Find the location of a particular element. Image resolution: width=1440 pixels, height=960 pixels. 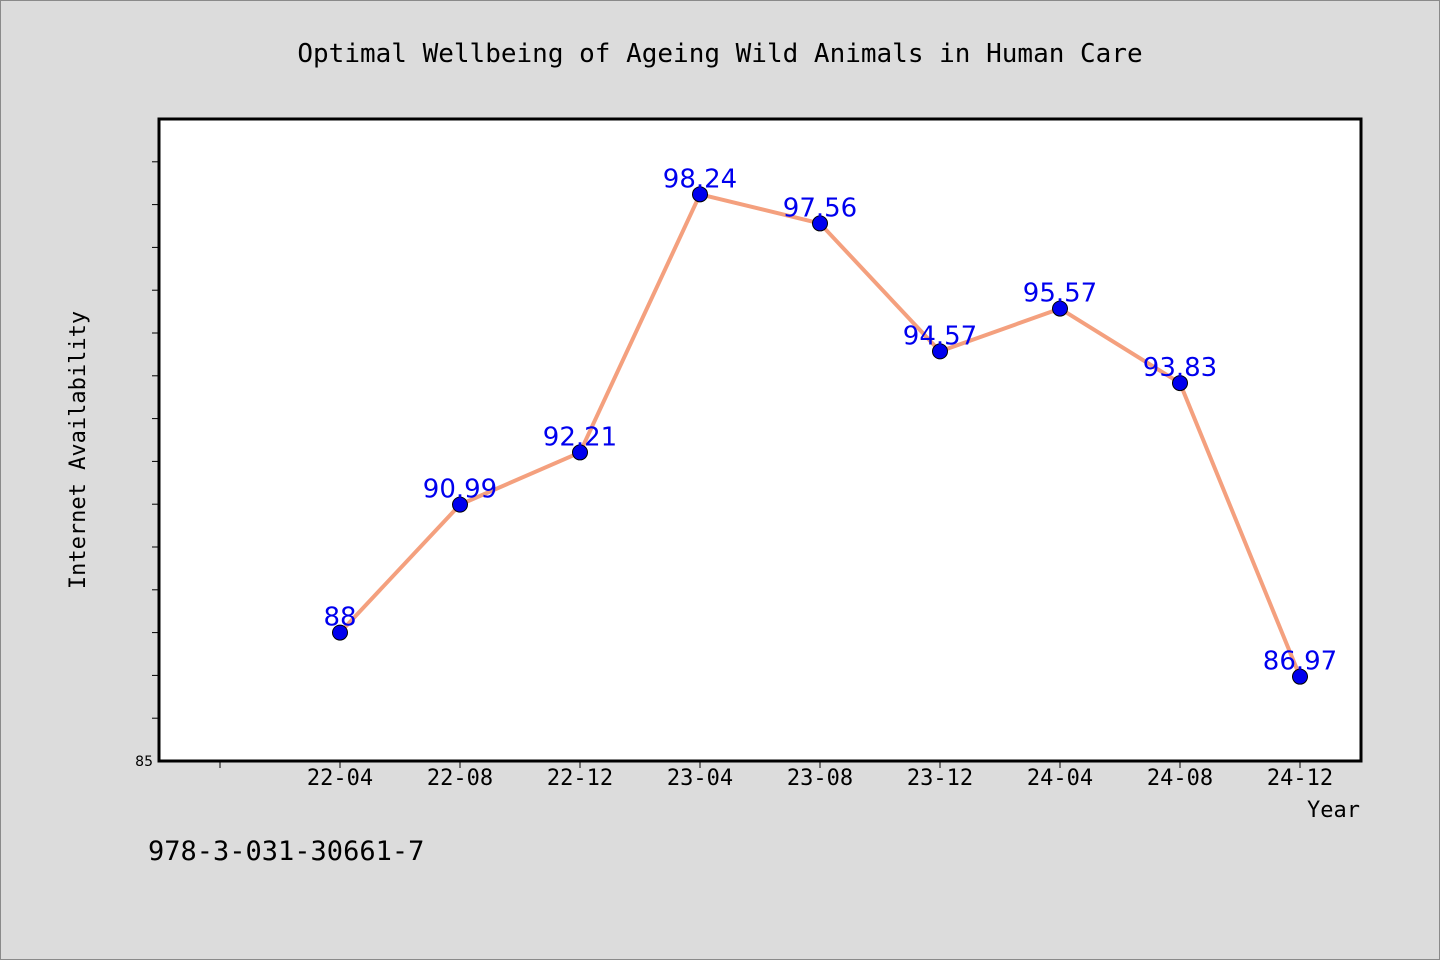

x-tick-label: 23-12 is located at coordinates (940, 778).